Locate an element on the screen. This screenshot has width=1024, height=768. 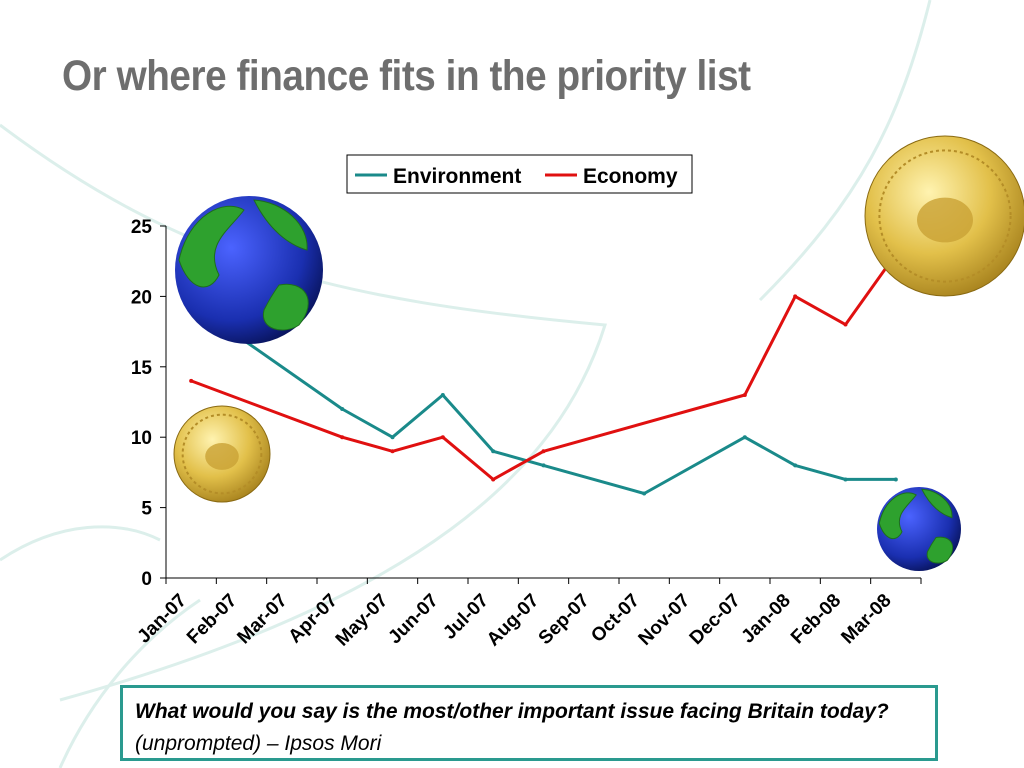
x-tick-label: Sep-07 is located at coordinates (564, 619).